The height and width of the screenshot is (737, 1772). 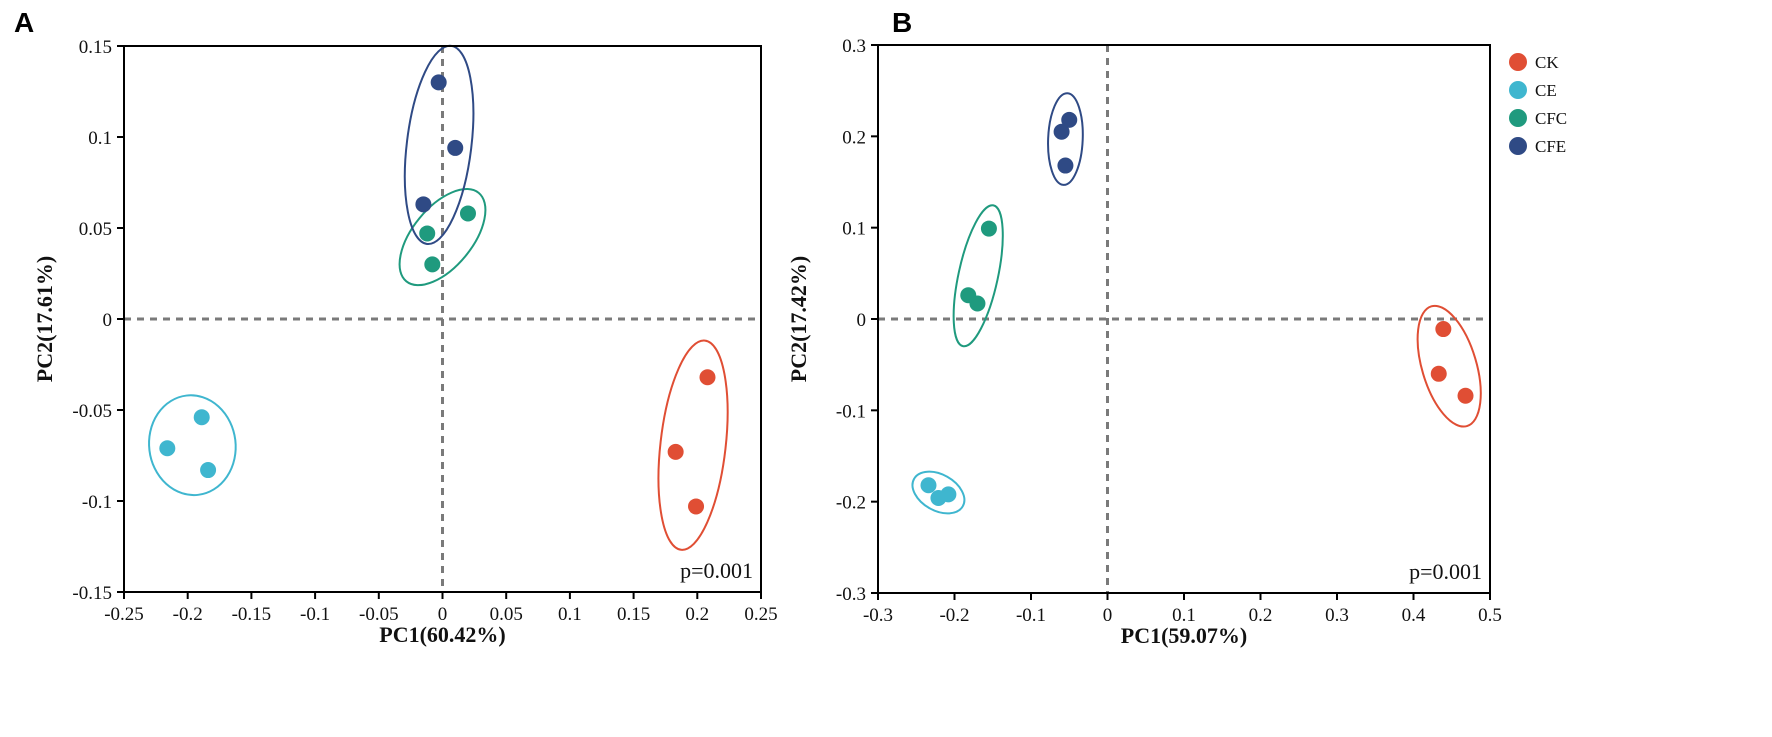 What do you see at coordinates (854, 229) in the screenshot?
I see `panel-b-y-tick-label: 0.1` at bounding box center [854, 229].